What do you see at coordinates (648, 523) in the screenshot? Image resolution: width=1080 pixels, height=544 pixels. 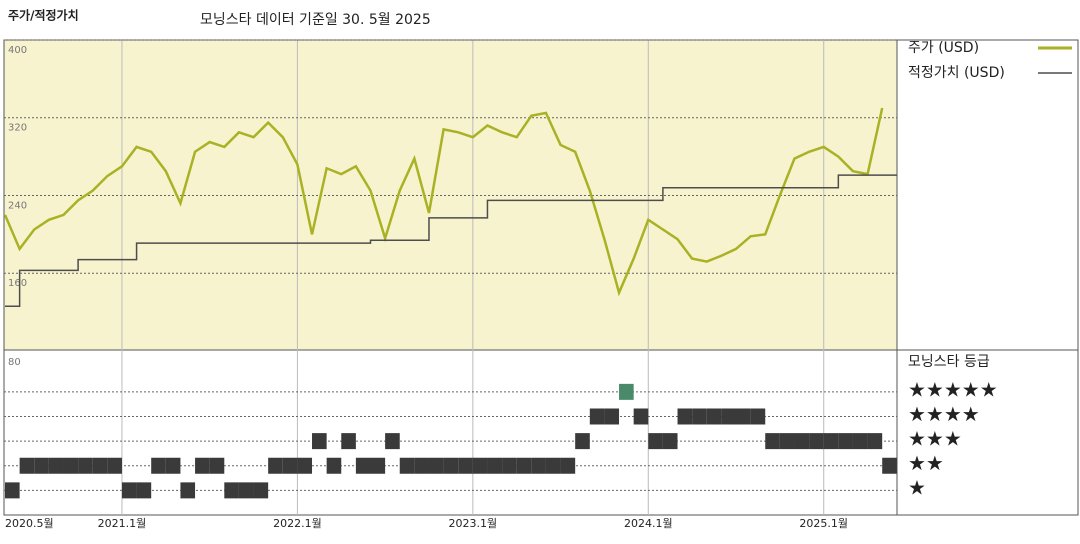 I see `x-tick-label: 2024.1월` at bounding box center [648, 523].